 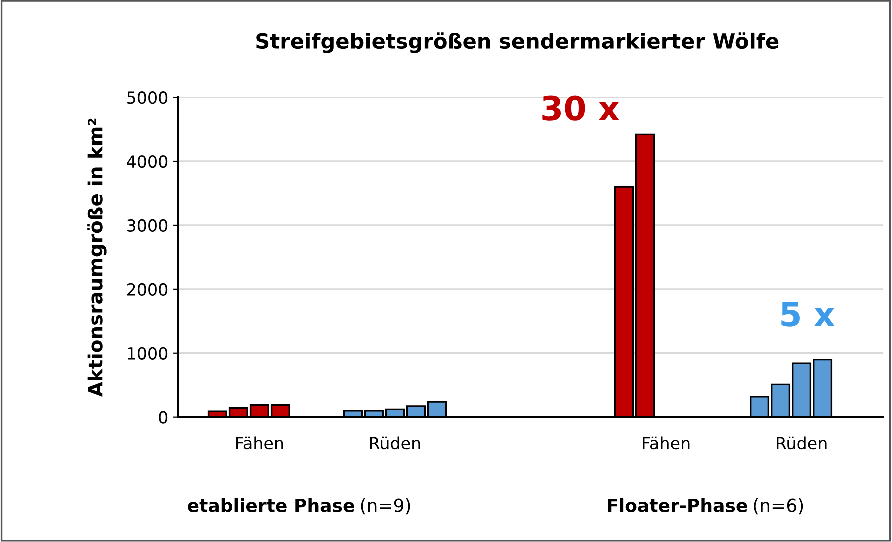 What do you see at coordinates (271, 505) in the screenshot?
I see `text: etablierte Phase` at bounding box center [271, 505].